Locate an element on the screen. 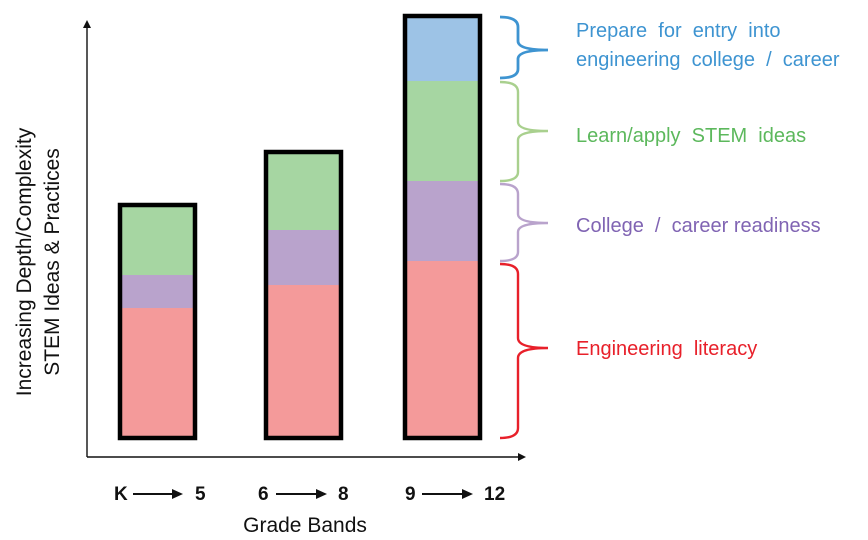 Image resolution: width=868 pixels, height=540 pixels. label-entry-line1: Prepare for entry into is located at coordinates (678, 31).